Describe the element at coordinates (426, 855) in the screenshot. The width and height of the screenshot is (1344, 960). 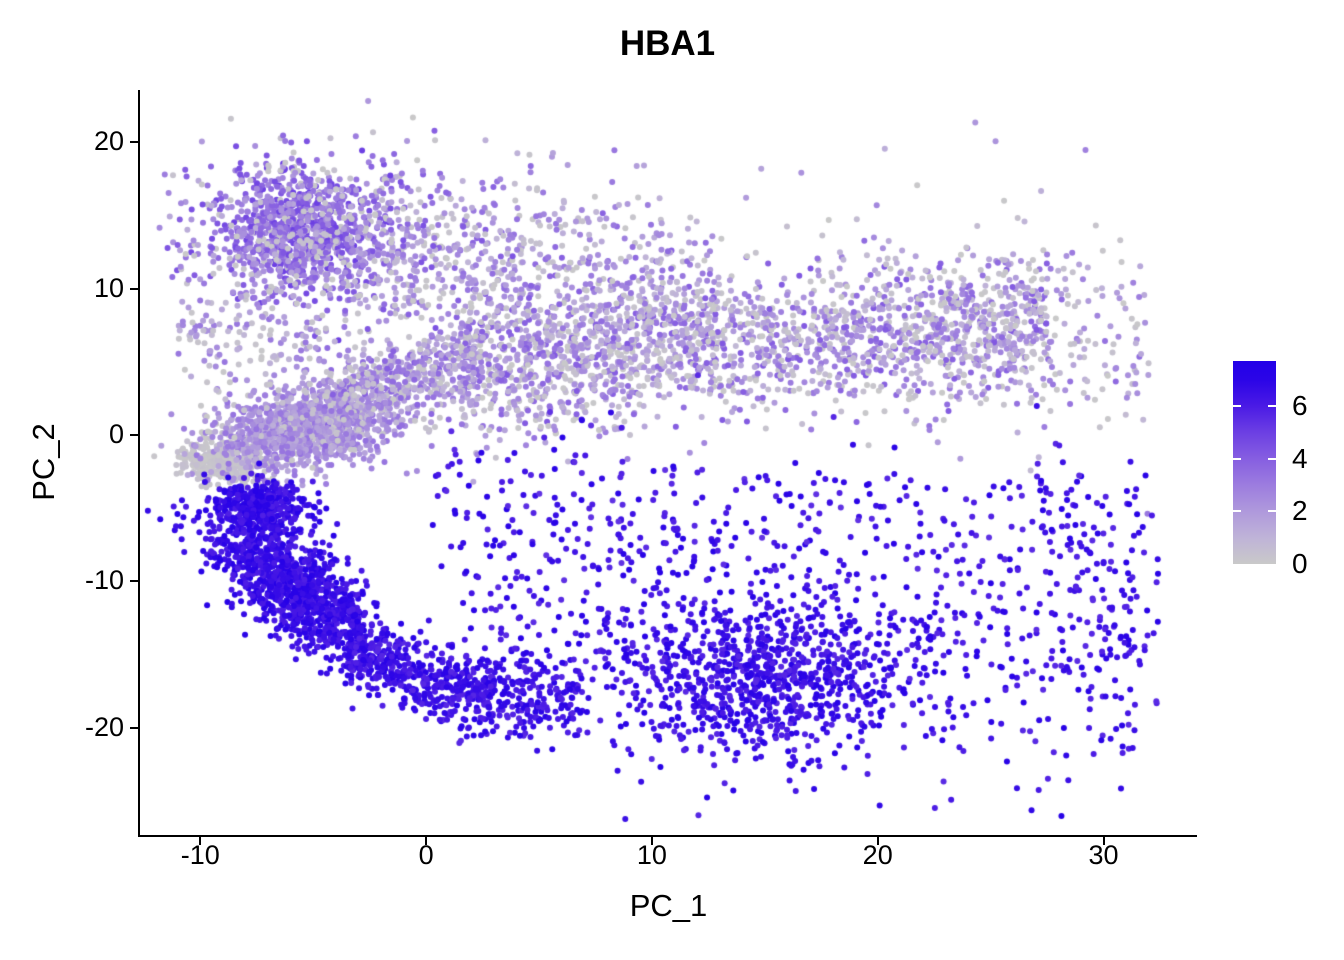
I see `x-tick-label: 0` at that location.